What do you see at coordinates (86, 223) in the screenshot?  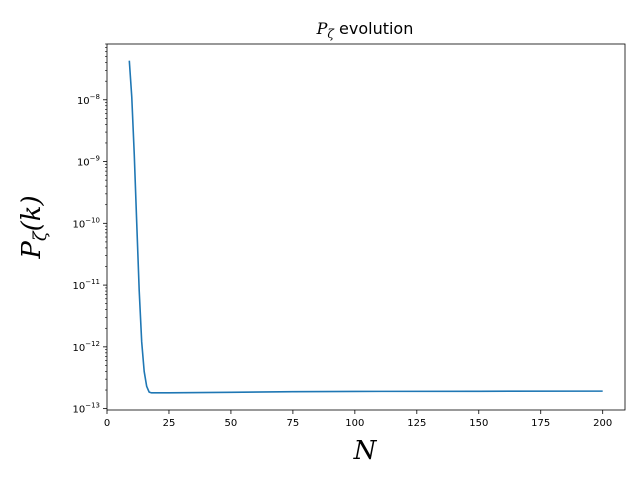 I see `y-tick-label: 10⁻¹⁰` at bounding box center [86, 223].